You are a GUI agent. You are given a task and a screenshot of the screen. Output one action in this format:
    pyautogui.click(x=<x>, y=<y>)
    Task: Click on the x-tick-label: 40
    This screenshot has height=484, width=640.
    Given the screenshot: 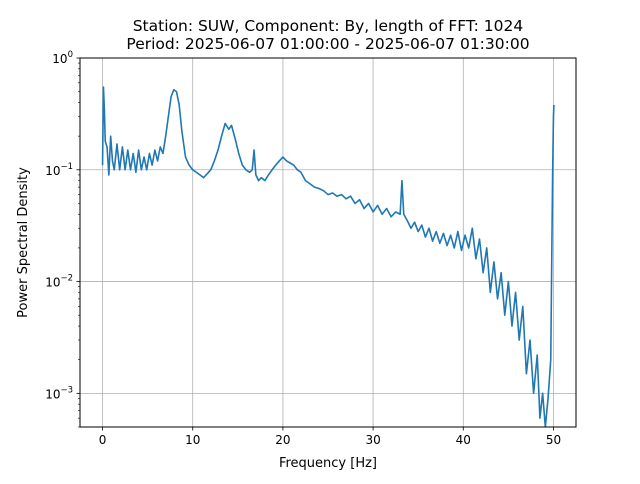 What is the action you would take?
    pyautogui.click(x=463, y=440)
    